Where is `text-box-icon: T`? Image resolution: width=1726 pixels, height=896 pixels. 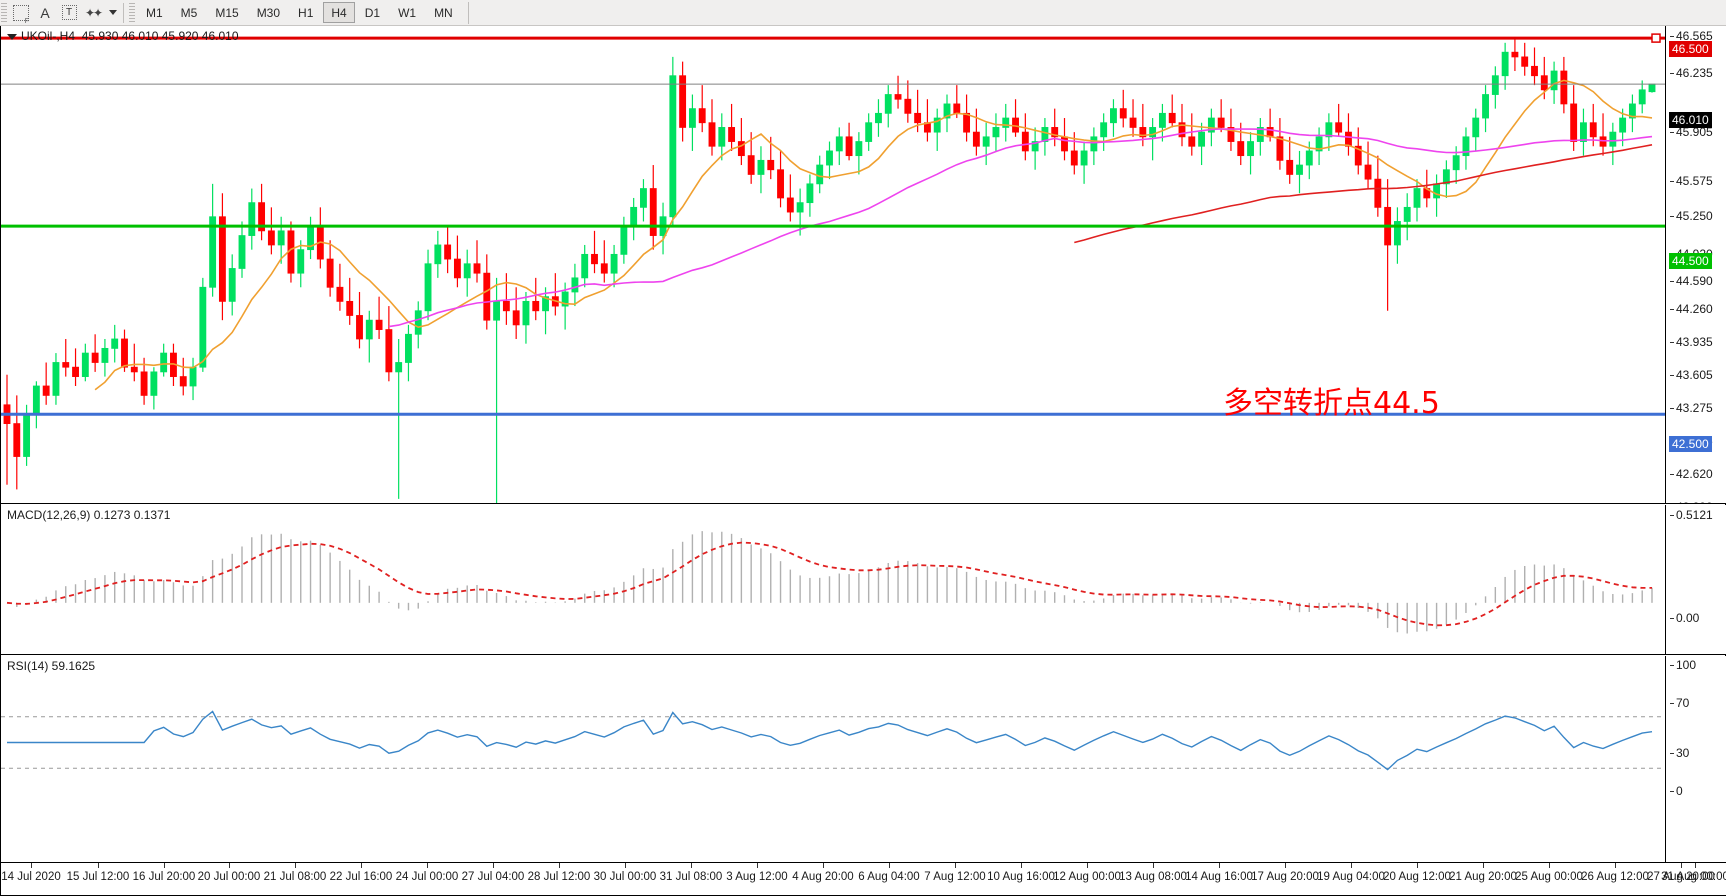
text-box-icon: T is located at coordinates (69, 13).